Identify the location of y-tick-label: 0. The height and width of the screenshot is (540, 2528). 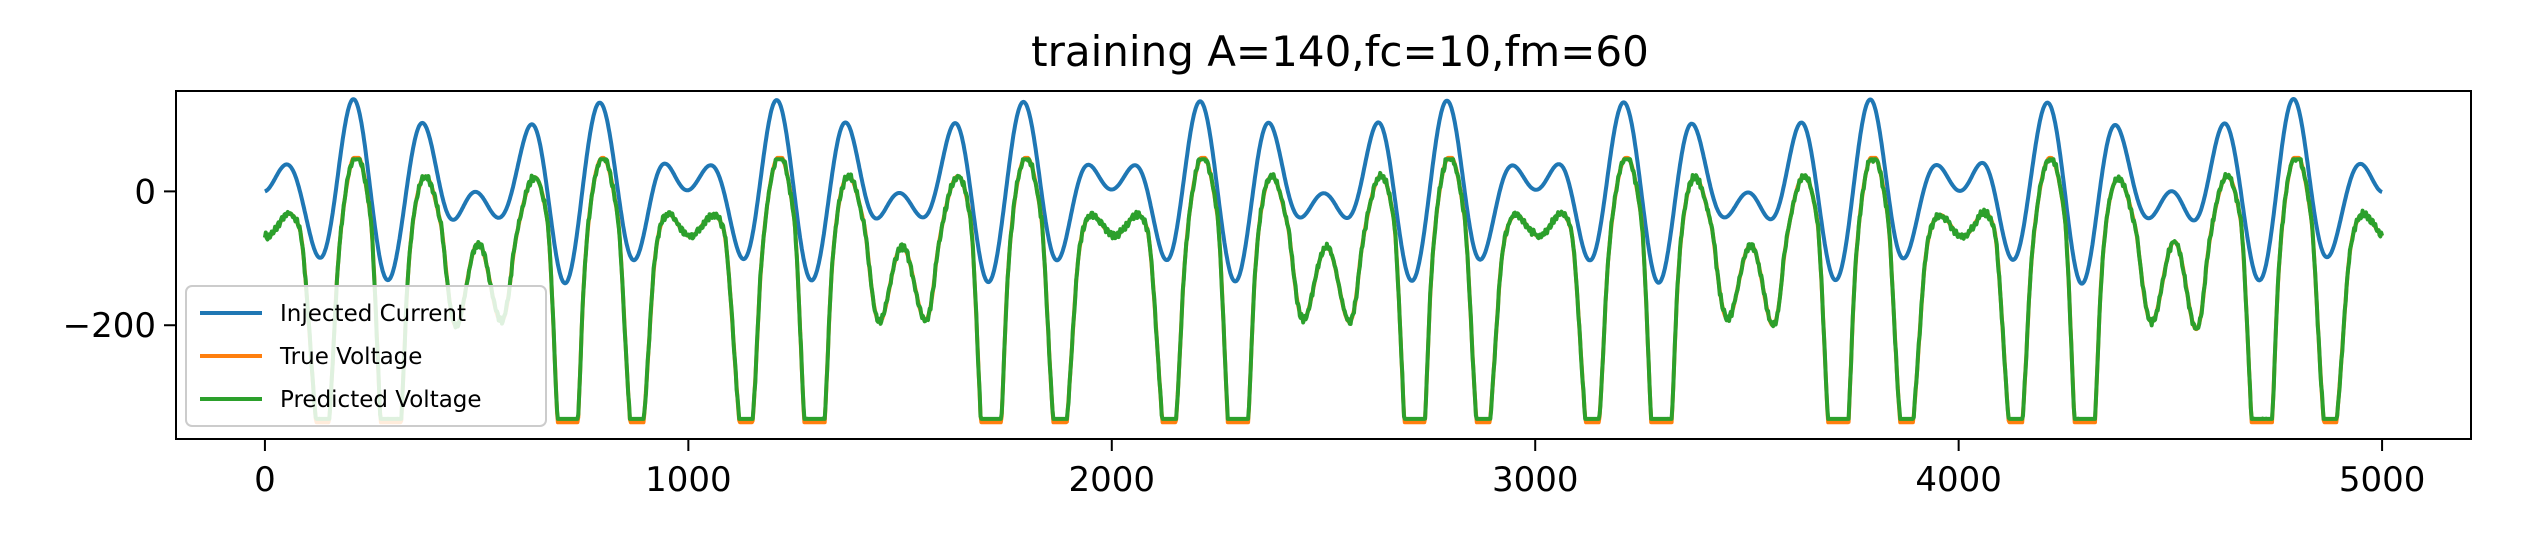
(145, 192).